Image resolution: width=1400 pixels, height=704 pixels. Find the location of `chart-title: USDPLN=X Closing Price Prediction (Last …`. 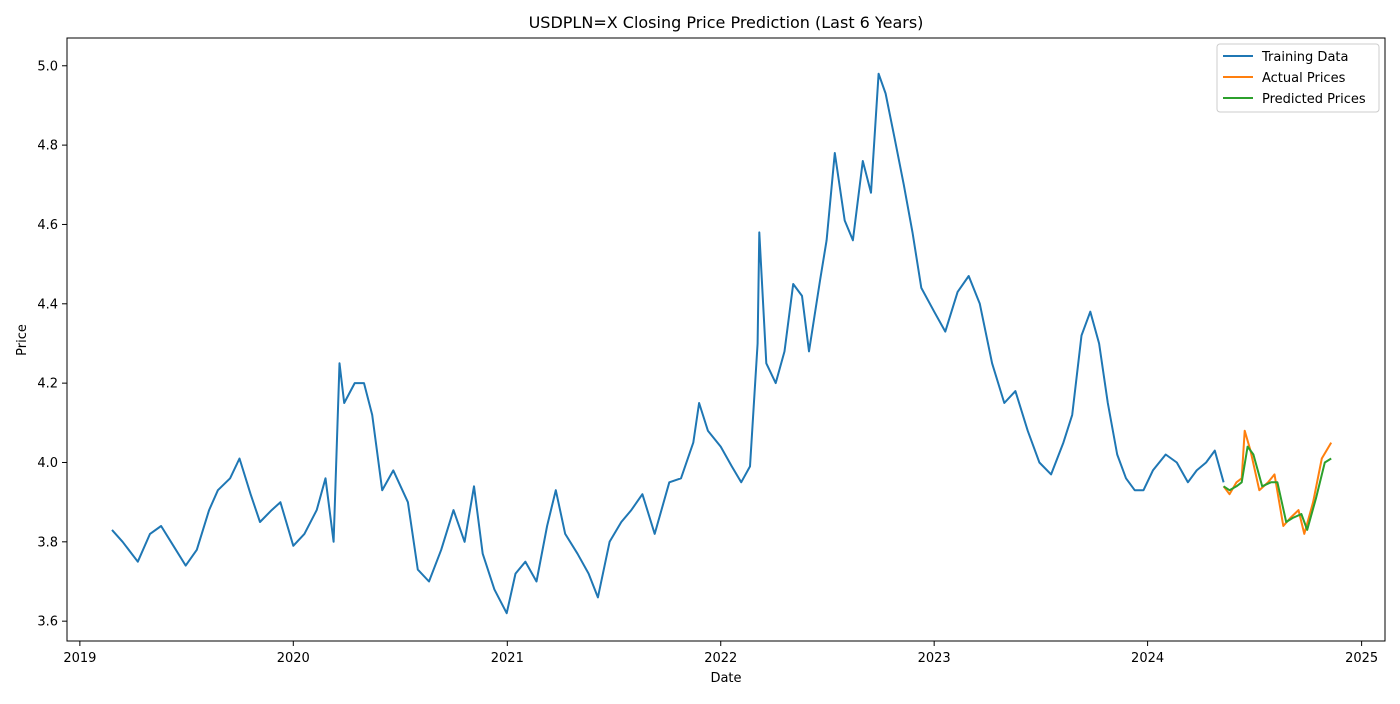

chart-title: USDPLN=X Closing Price Prediction (Last … is located at coordinates (726, 22).